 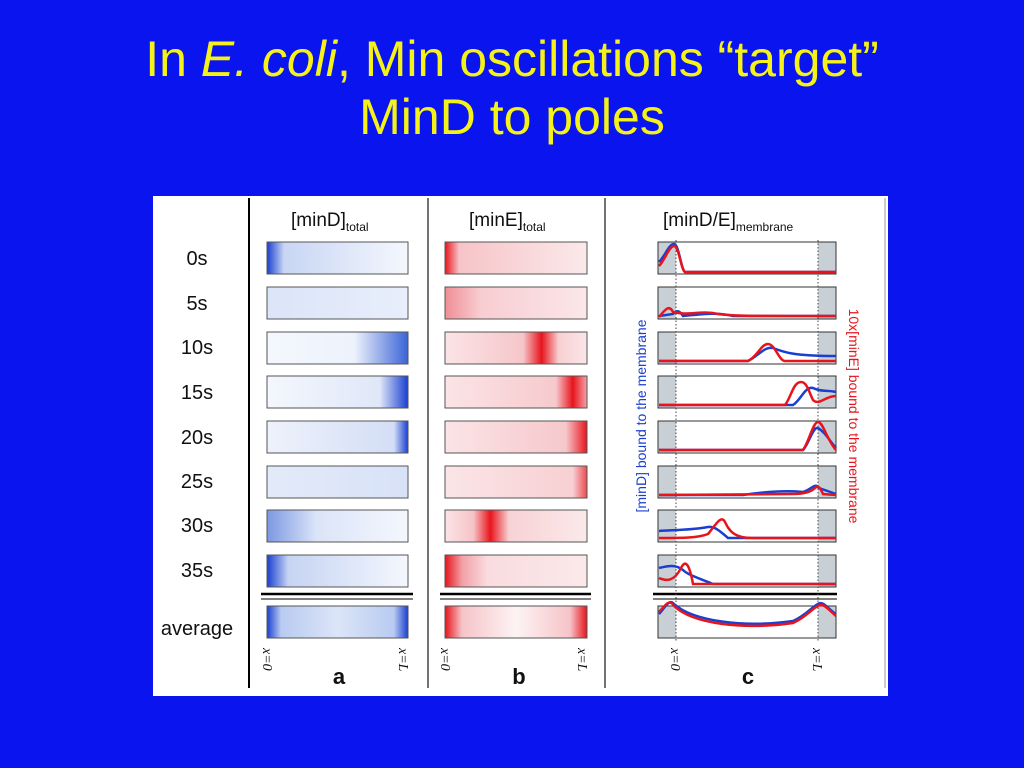 What do you see at coordinates (512, 117) in the screenshot?
I see `title-line-2: MinD to poles` at bounding box center [512, 117].